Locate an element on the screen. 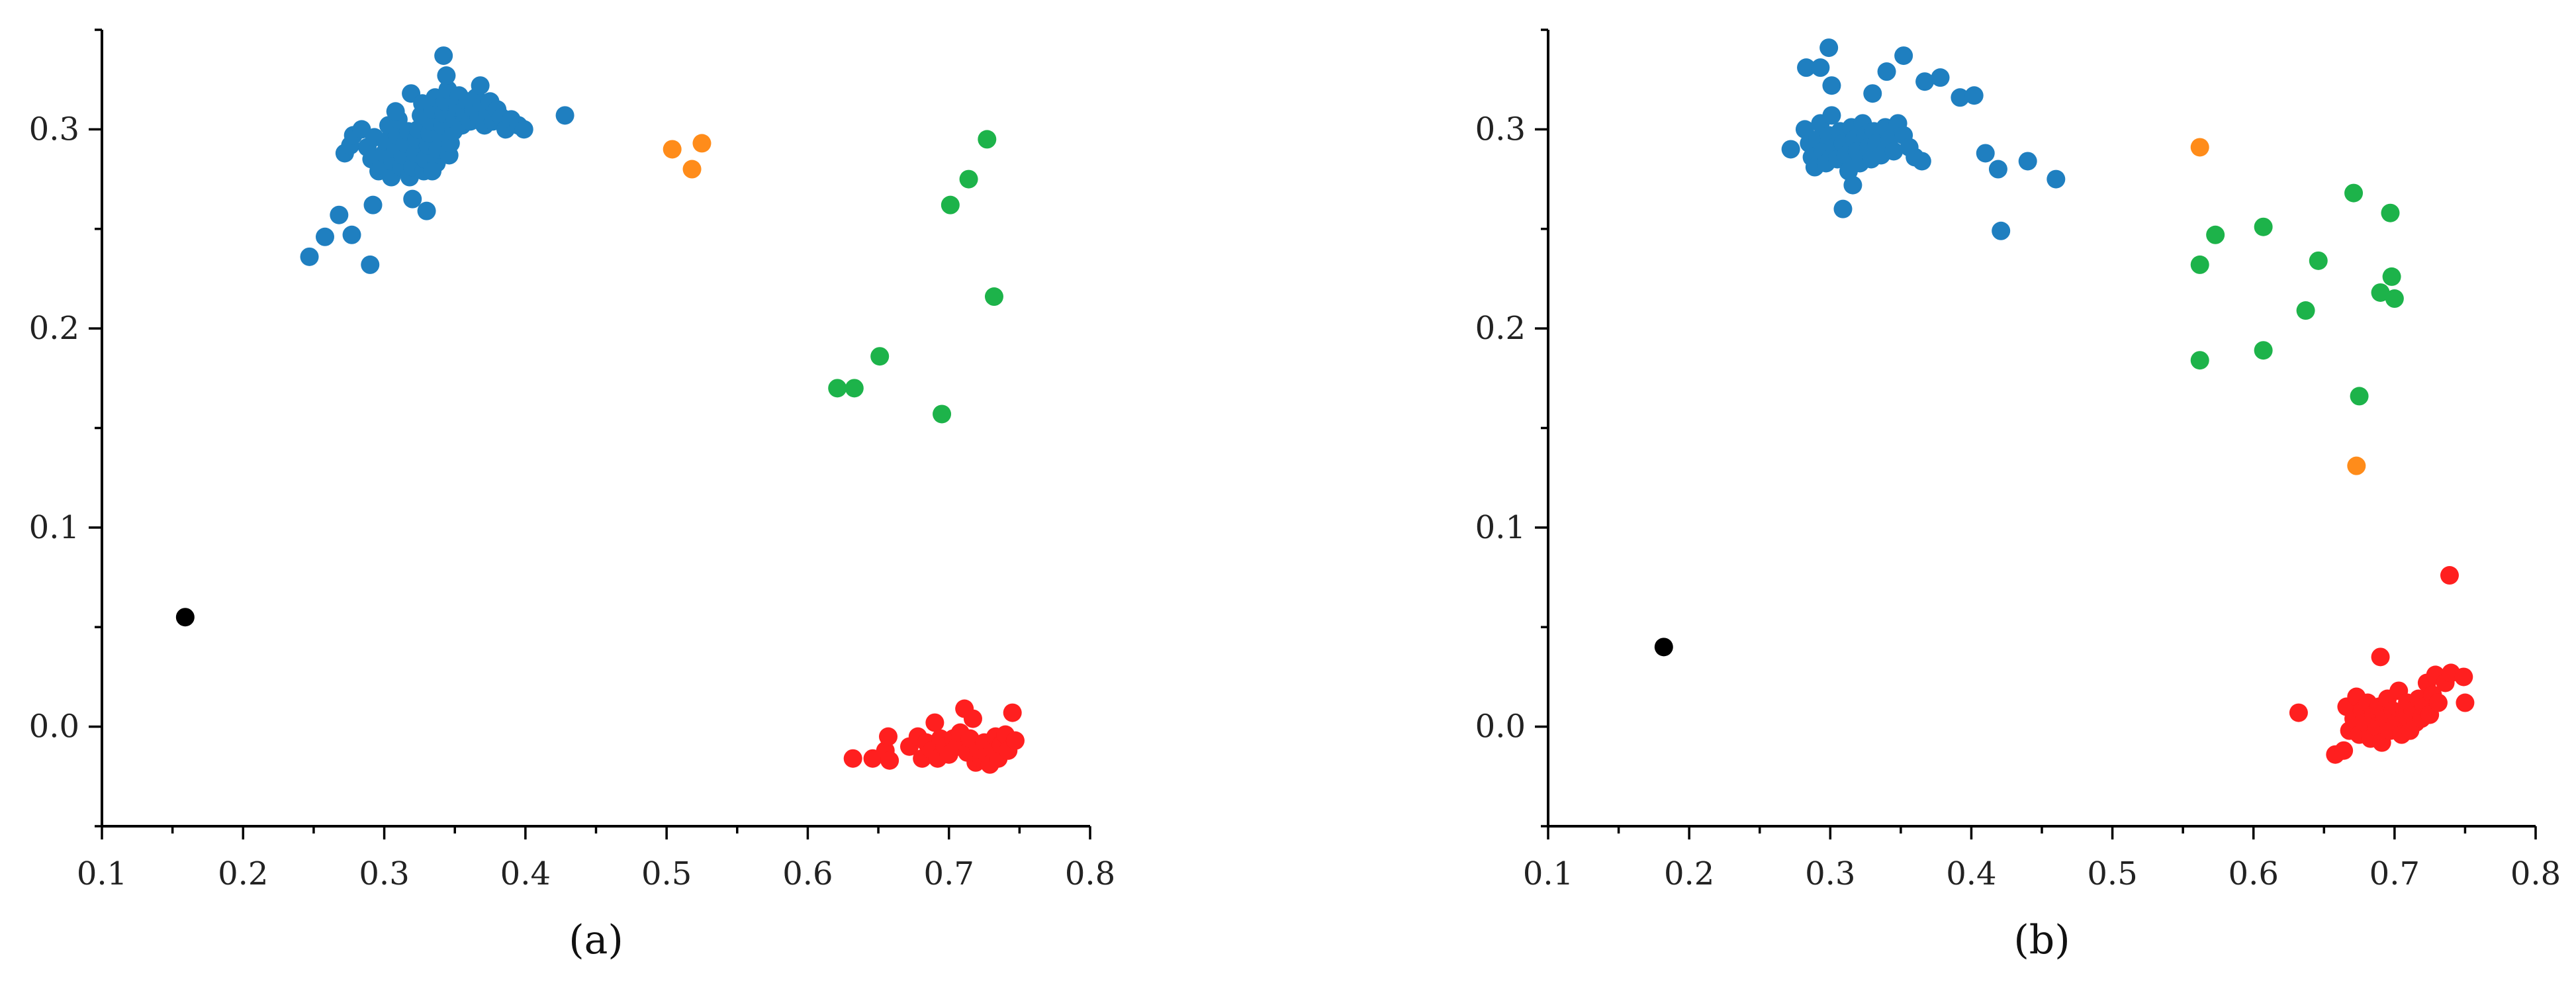  panel-label: (b) is located at coordinates (2041, 940).